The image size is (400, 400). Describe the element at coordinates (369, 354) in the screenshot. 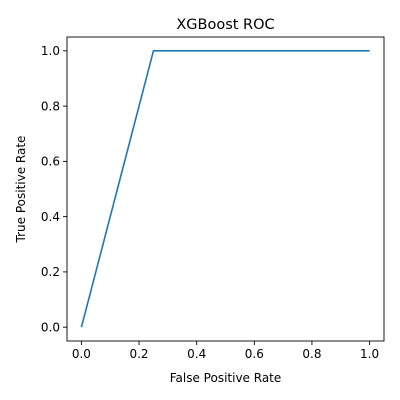

I see `x-tick-label: 1.0` at that location.